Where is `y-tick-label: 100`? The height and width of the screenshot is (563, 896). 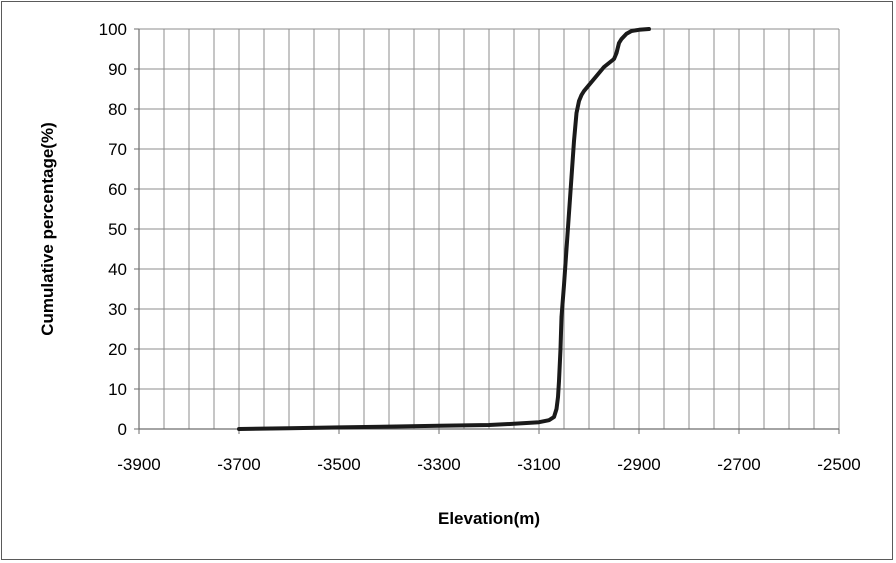
y-tick-label: 100 is located at coordinates (113, 29).